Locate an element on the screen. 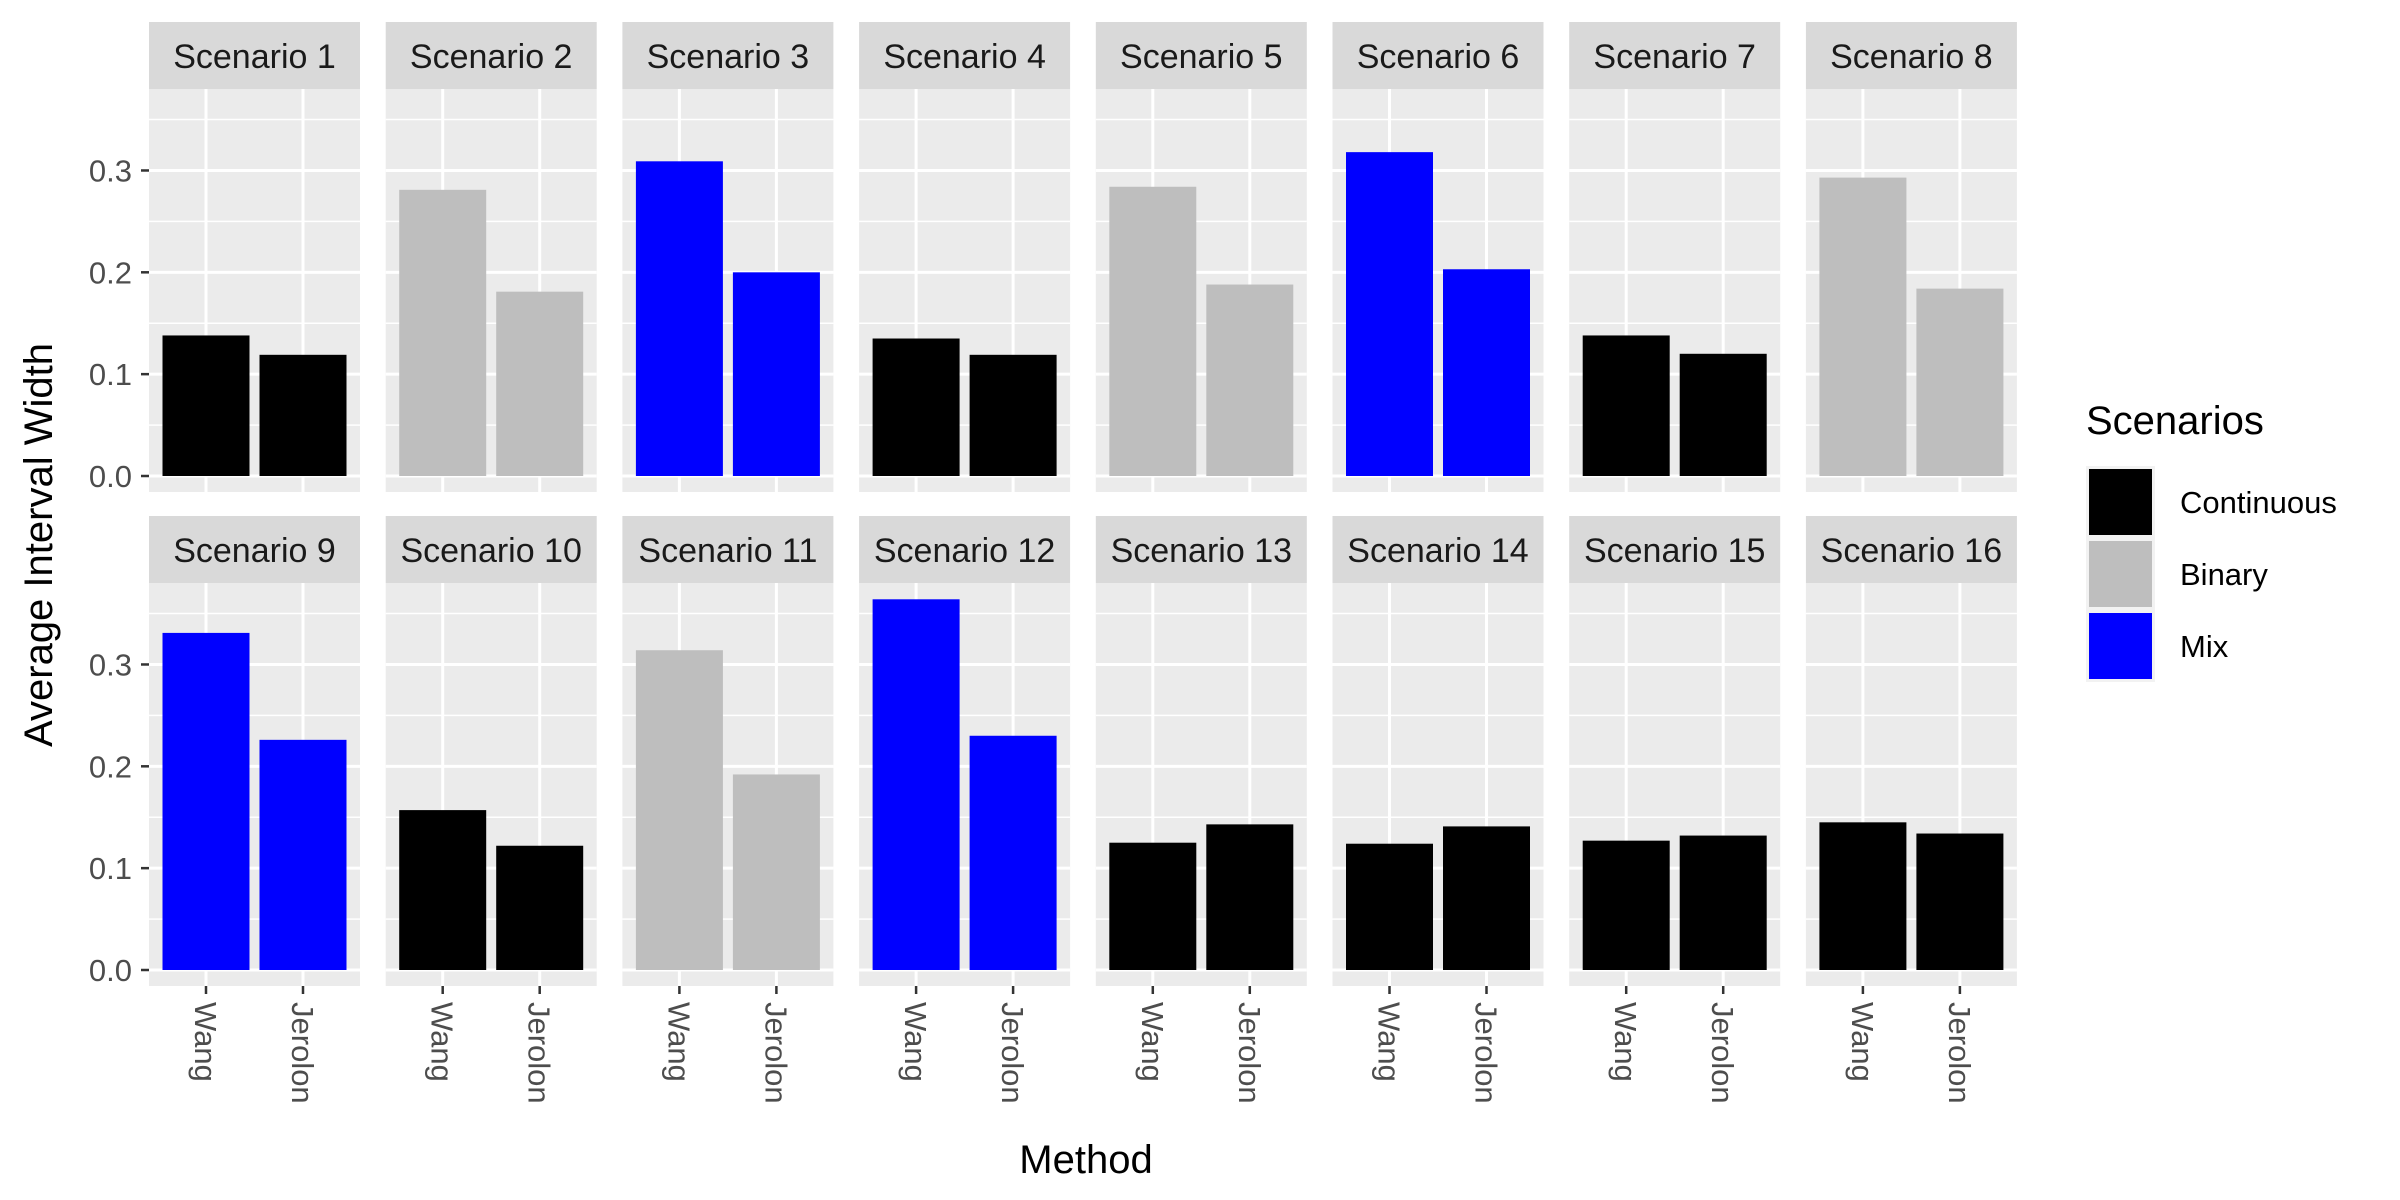  legend: Scenarios Continuous Binary Mix is located at coordinates (2211, 540).